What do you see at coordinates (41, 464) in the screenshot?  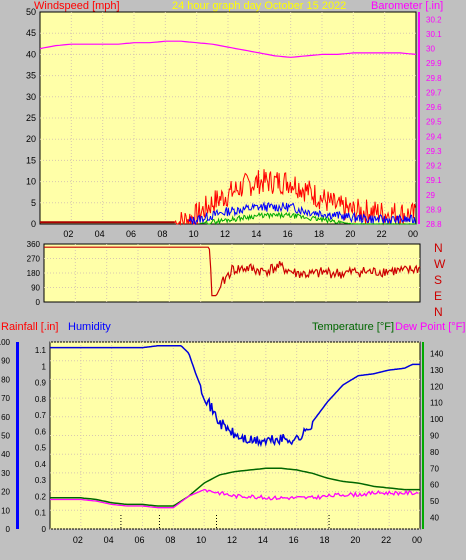 I see `y-tick-label-rainfall: 0.4` at bounding box center [41, 464].